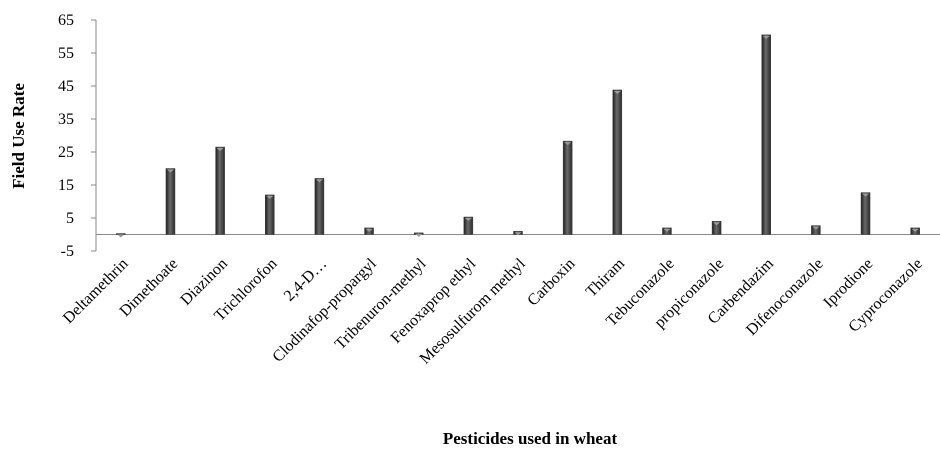 The height and width of the screenshot is (451, 940). Describe the element at coordinates (66, 86) in the screenshot. I see `y-tick-label: 45` at that location.